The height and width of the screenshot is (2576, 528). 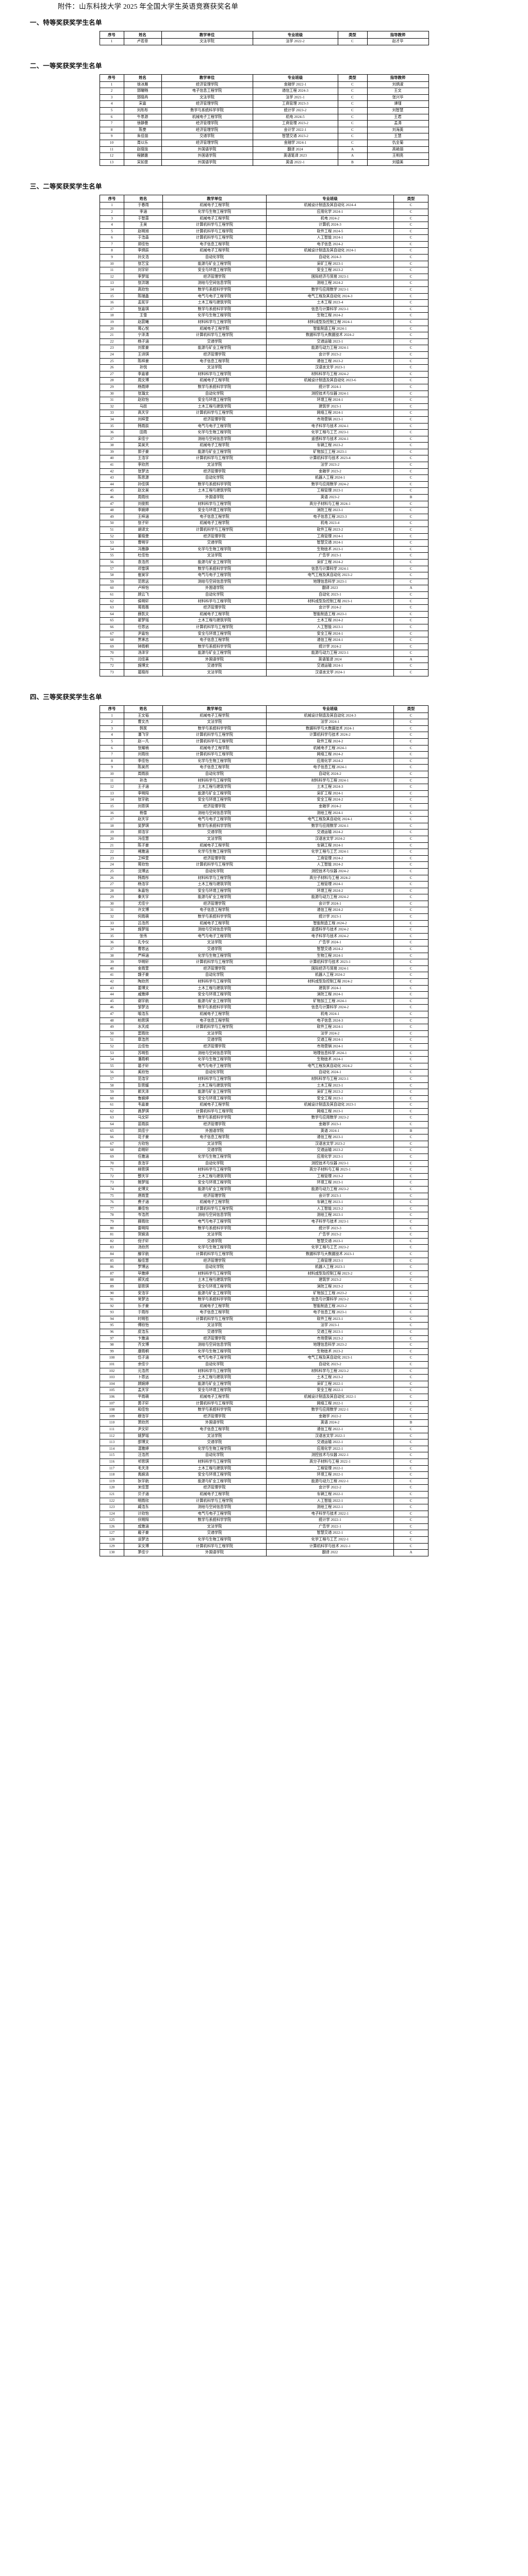 I want to click on table-cell: 材料科学与工程学院, so click(x=214, y=1274).